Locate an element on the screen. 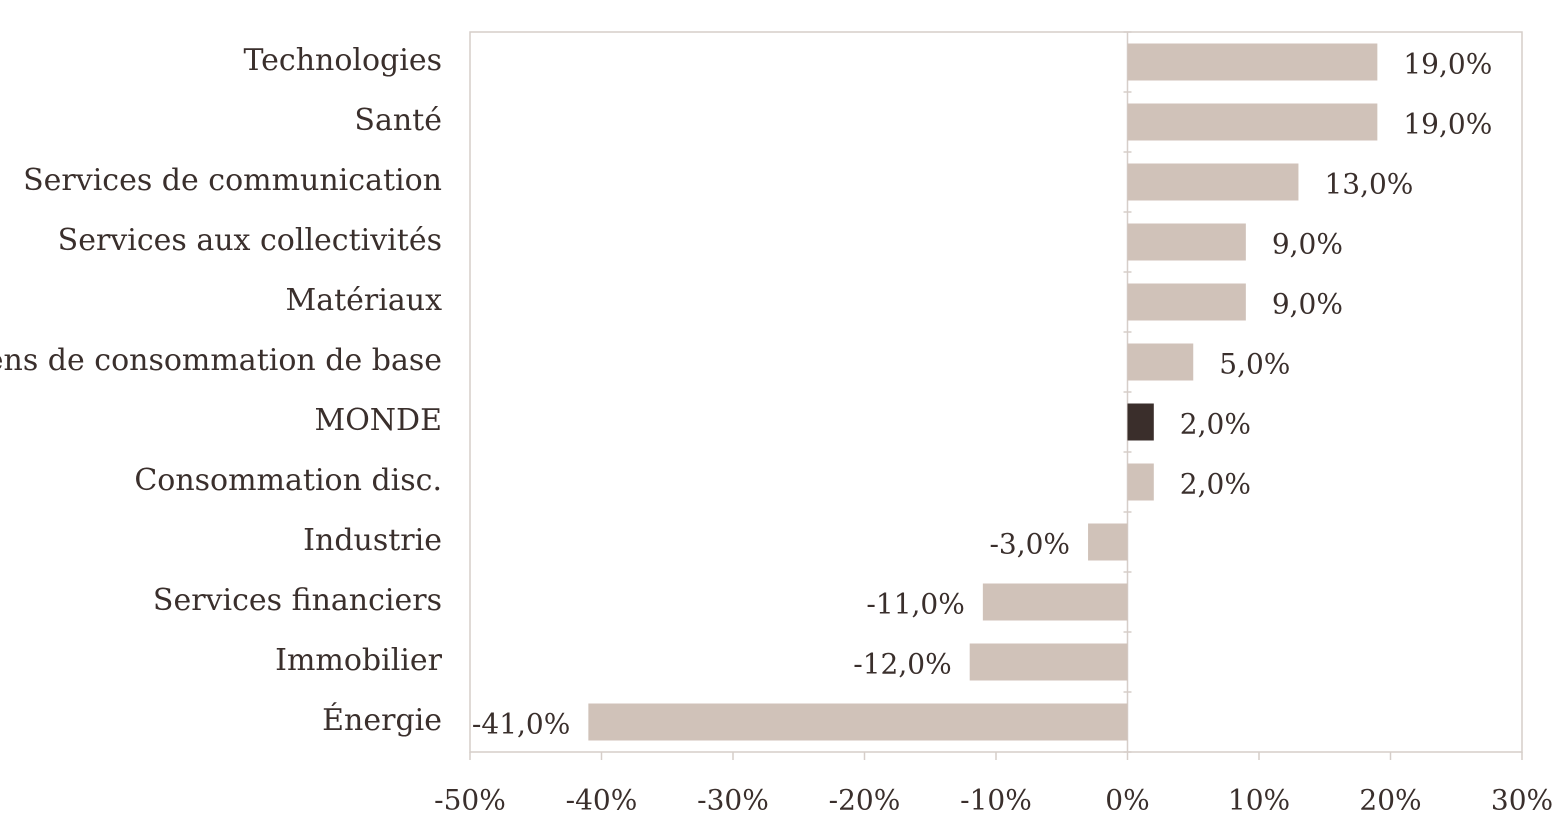 This screenshot has width=1560, height=835. x-tick-label: 30% is located at coordinates (1522, 800).